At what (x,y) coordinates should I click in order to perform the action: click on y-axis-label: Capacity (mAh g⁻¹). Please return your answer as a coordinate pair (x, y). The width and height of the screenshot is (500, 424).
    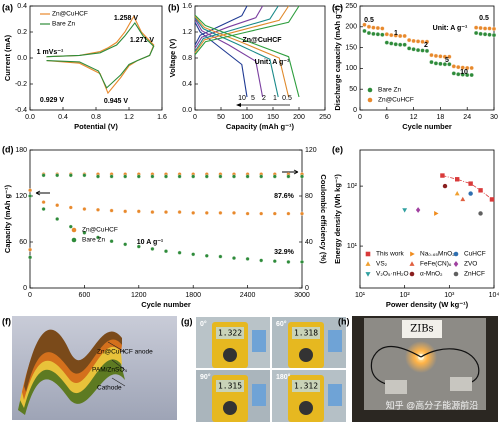
    Looking at the image, I should click on (7, 218).